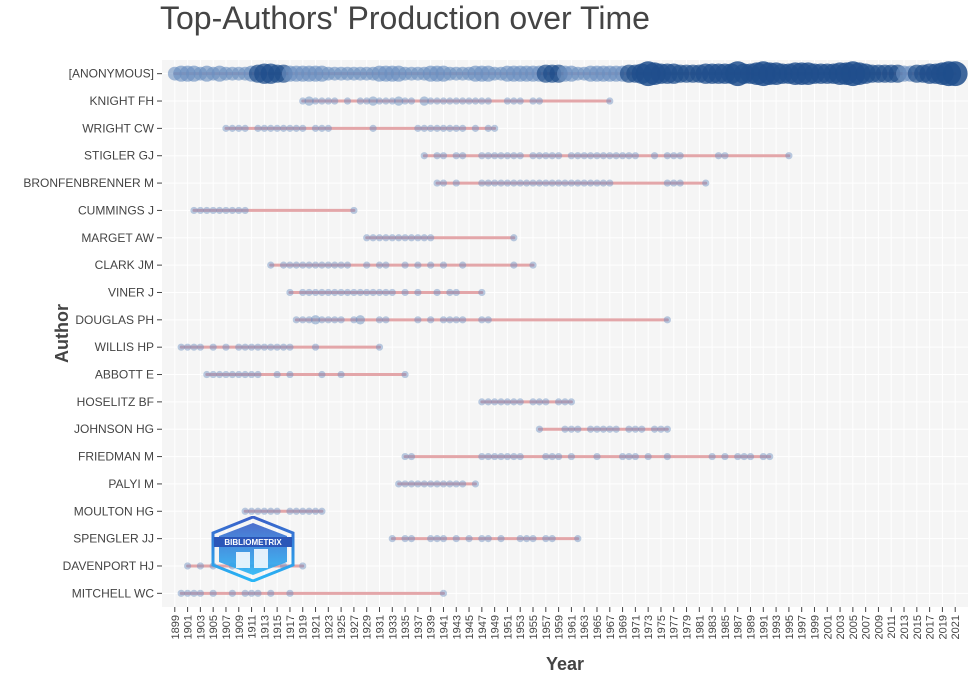 The height and width of the screenshot is (675, 972). Describe the element at coordinates (931, 627) in the screenshot. I see `x-tick-label: 2017` at that location.